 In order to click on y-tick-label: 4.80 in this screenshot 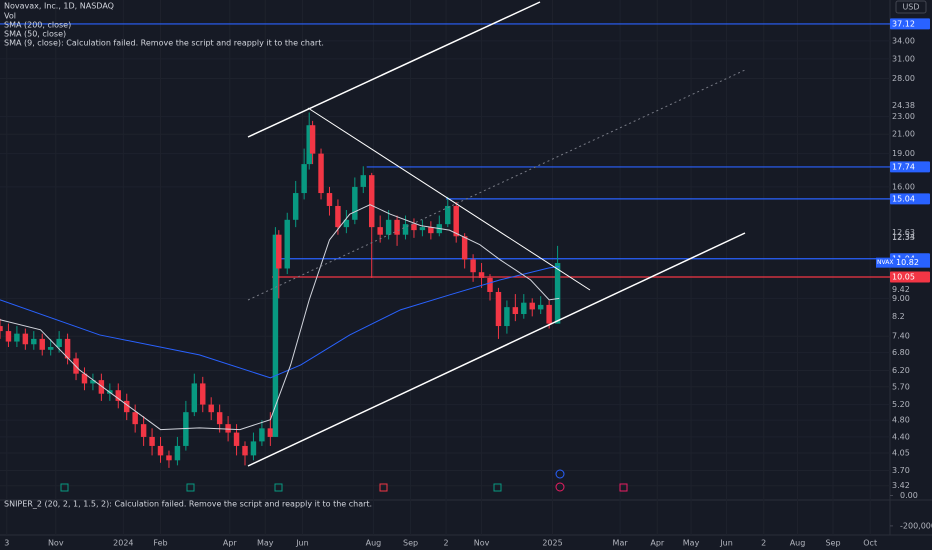, I will do `click(901, 420)`.